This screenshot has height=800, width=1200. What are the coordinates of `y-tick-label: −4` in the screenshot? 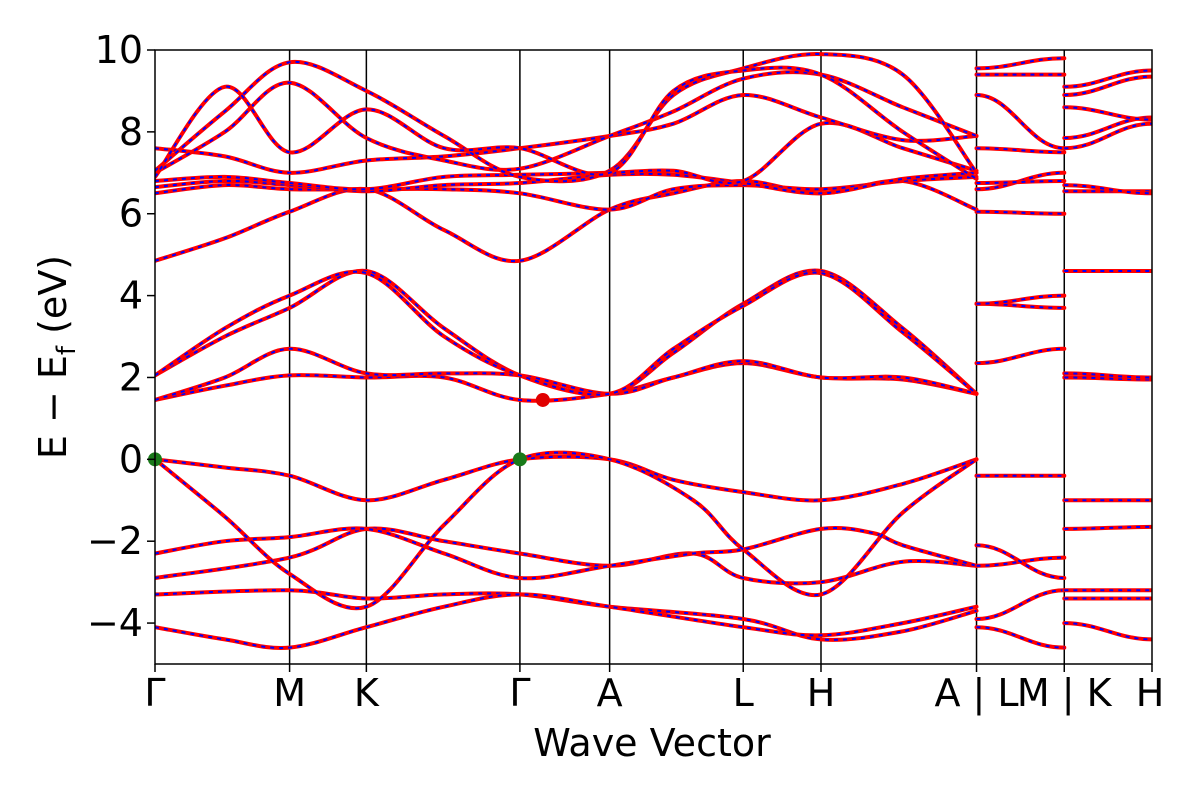 It's located at (115, 623).